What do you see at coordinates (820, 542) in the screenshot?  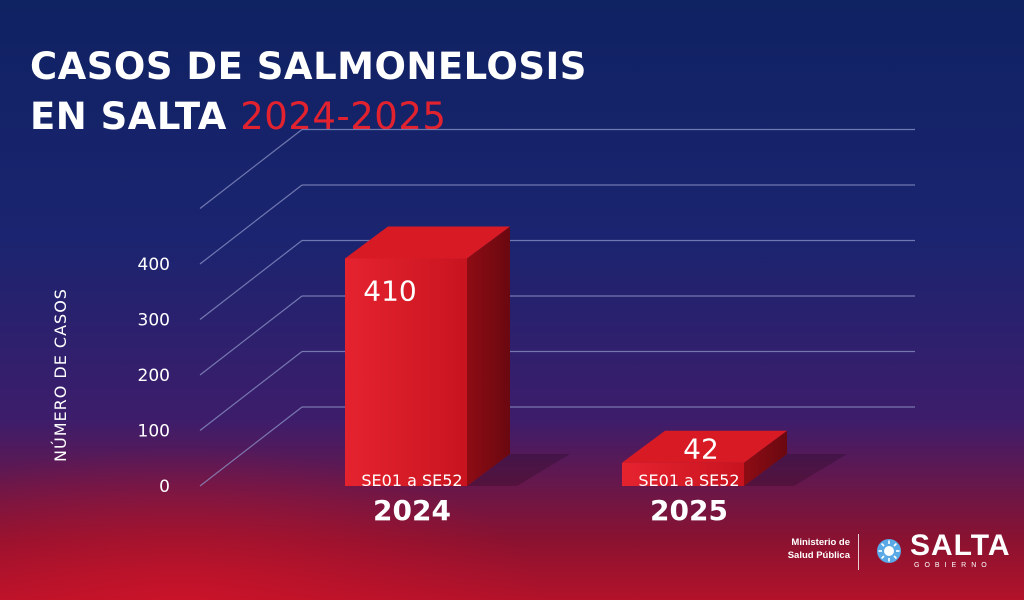 I see `ministry-line-1: Ministerio de` at bounding box center [820, 542].